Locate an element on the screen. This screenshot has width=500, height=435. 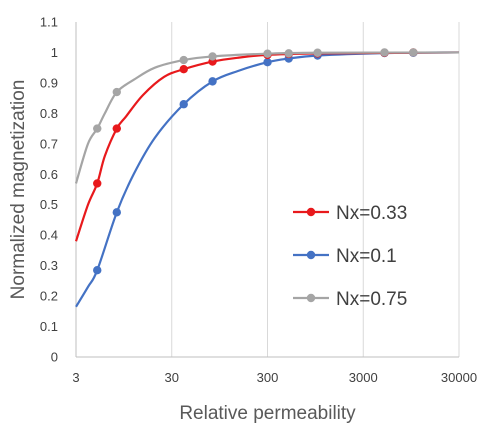
y-tick-label: 0.8 is located at coordinates (49, 113).